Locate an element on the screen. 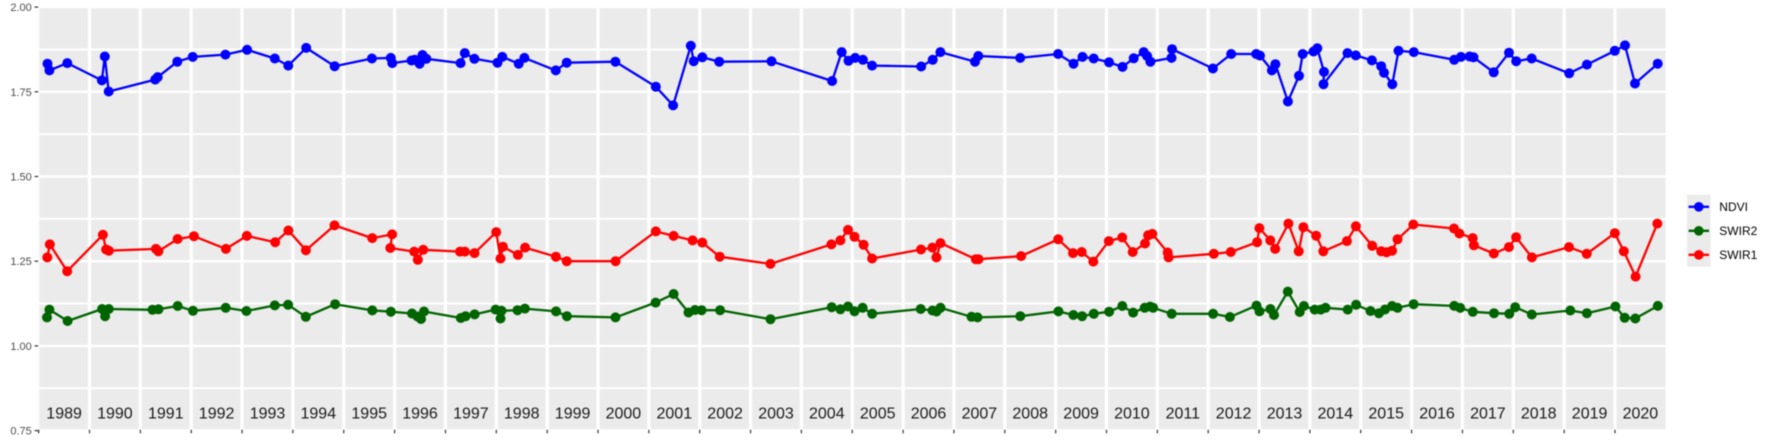 The width and height of the screenshot is (1773, 442). svg-text: 1999 is located at coordinates (573, 414).